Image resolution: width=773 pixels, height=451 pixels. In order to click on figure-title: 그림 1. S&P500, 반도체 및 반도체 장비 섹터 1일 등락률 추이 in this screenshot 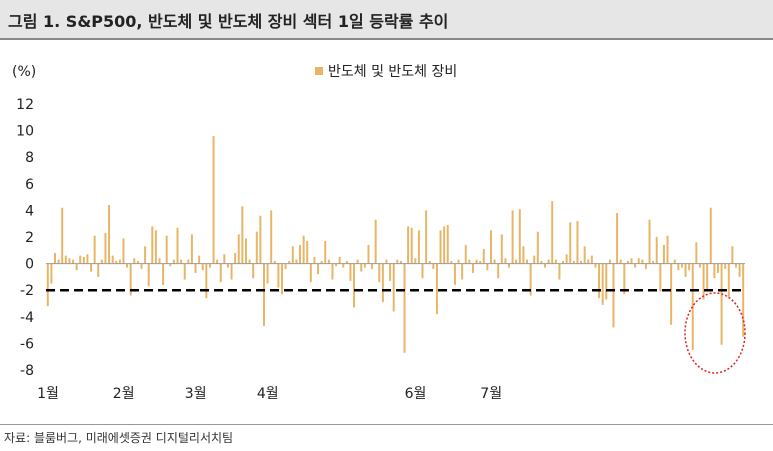, I will do `click(228, 21)`.